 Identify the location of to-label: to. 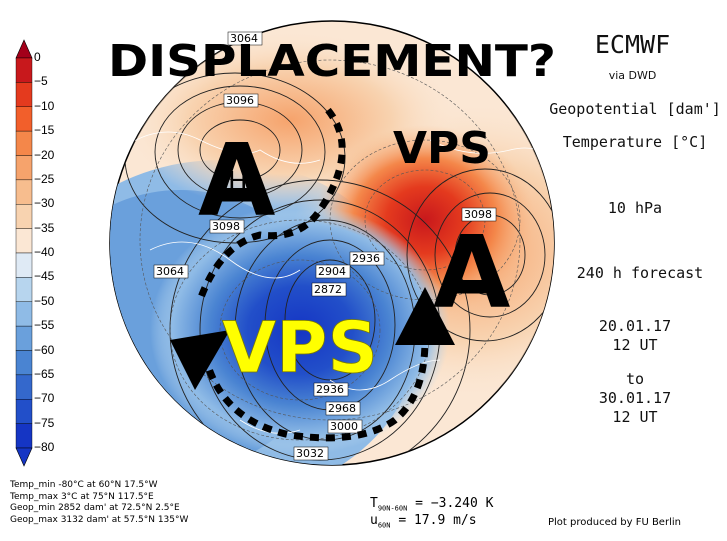
(635, 379).